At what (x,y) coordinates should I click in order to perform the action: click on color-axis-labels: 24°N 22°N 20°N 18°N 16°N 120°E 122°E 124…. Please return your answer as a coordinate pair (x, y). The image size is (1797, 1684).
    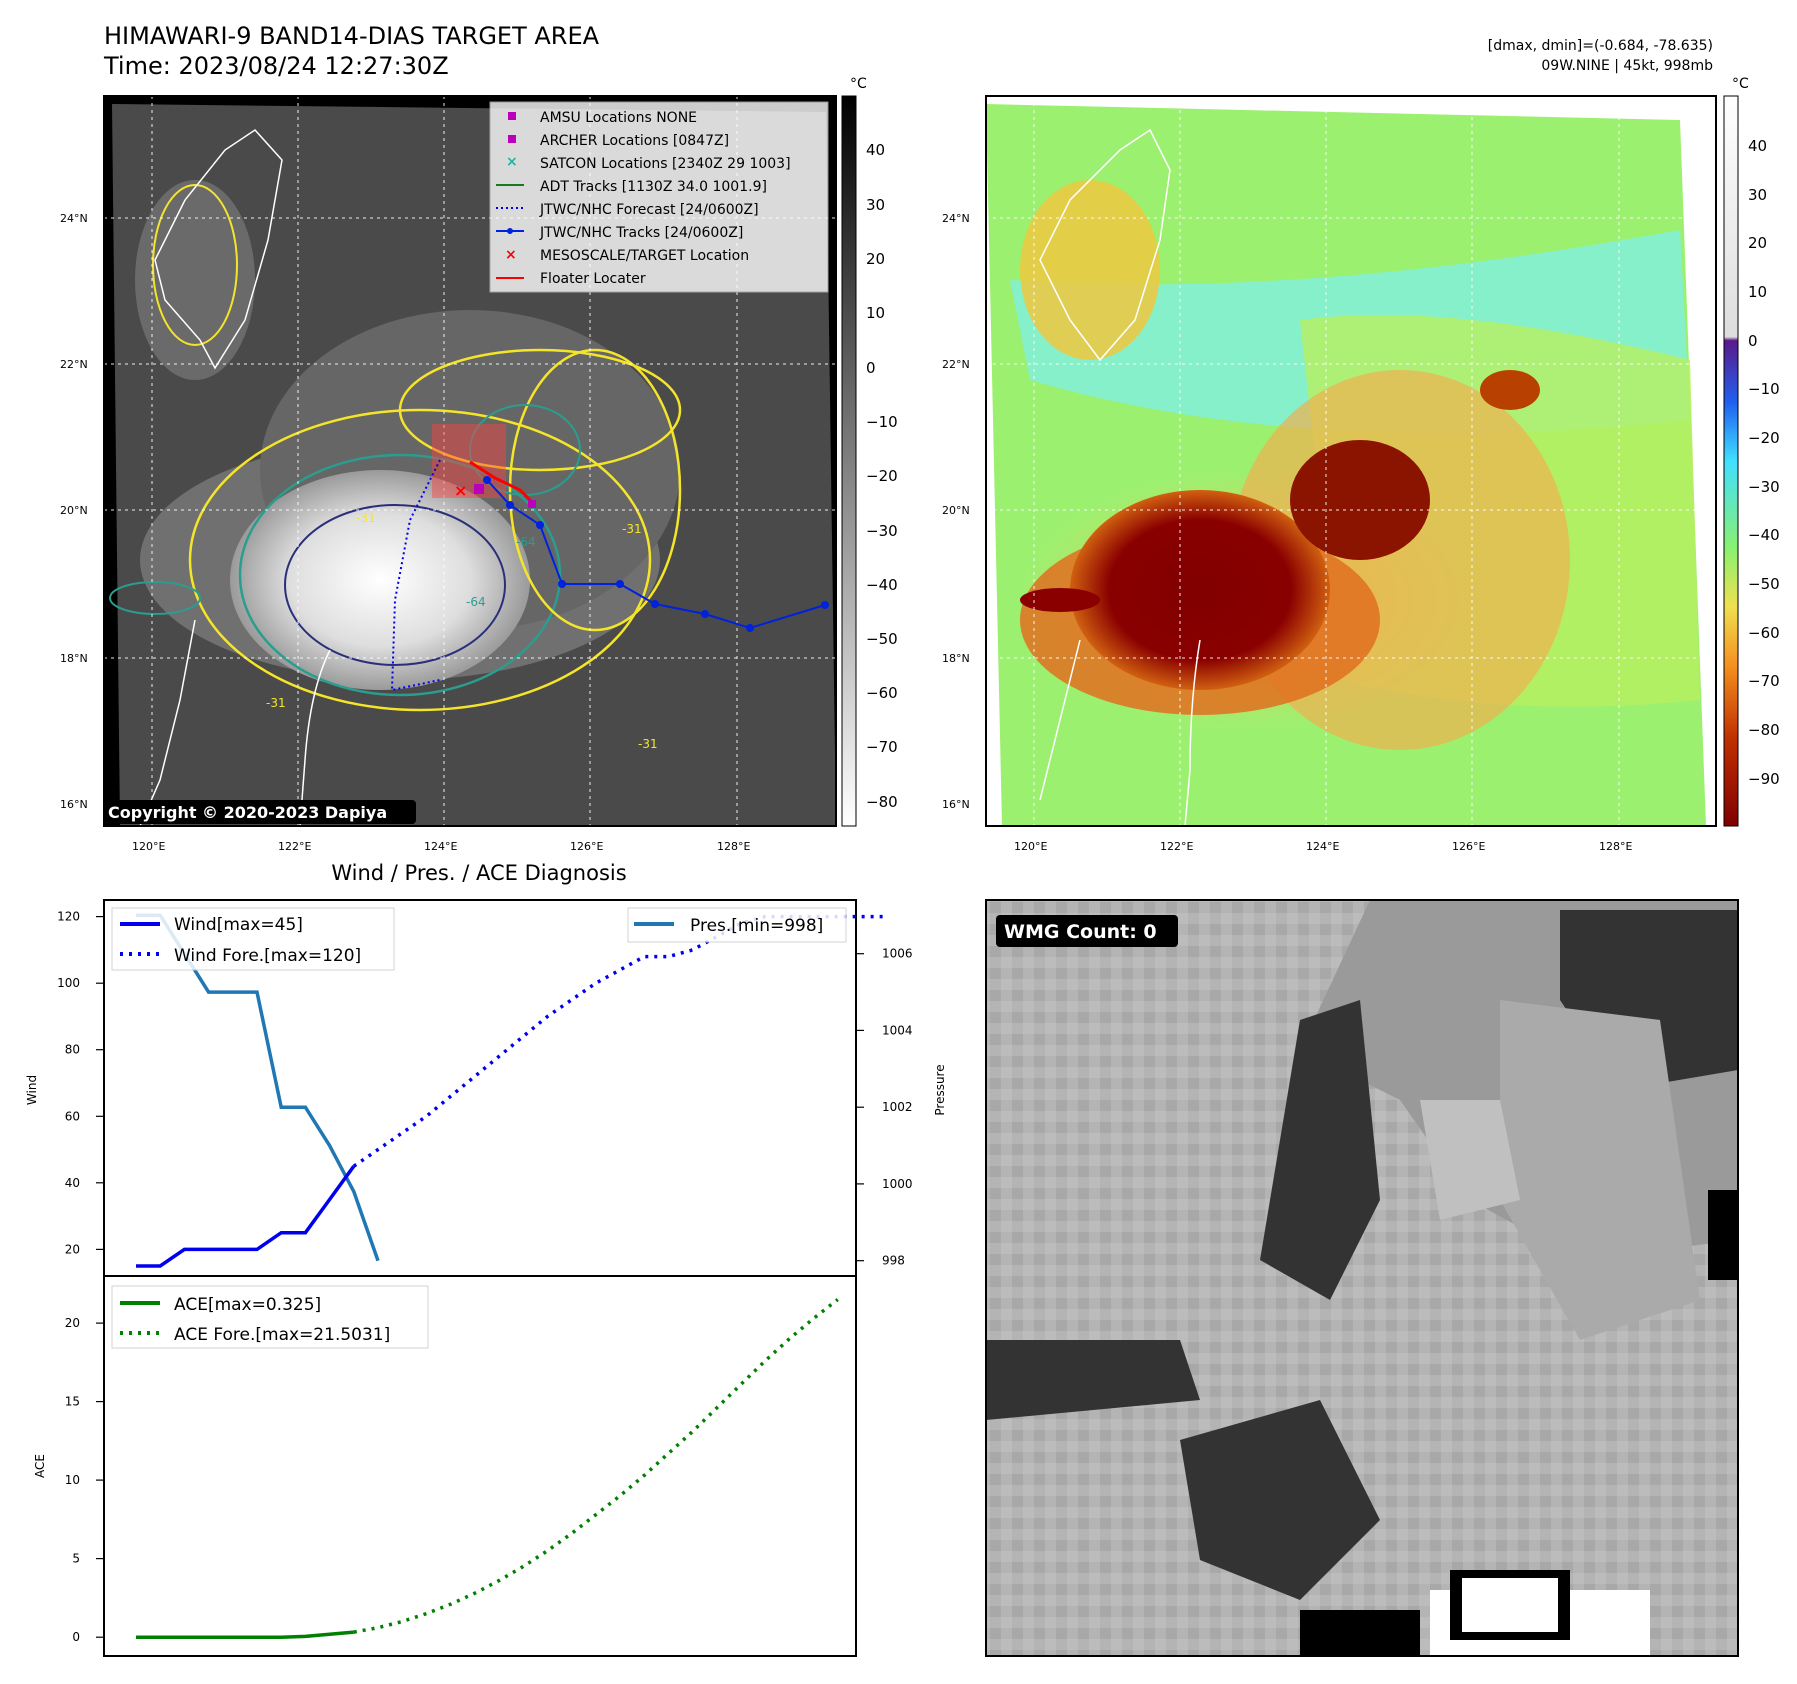
    Looking at the image, I should click on (1287, 532).